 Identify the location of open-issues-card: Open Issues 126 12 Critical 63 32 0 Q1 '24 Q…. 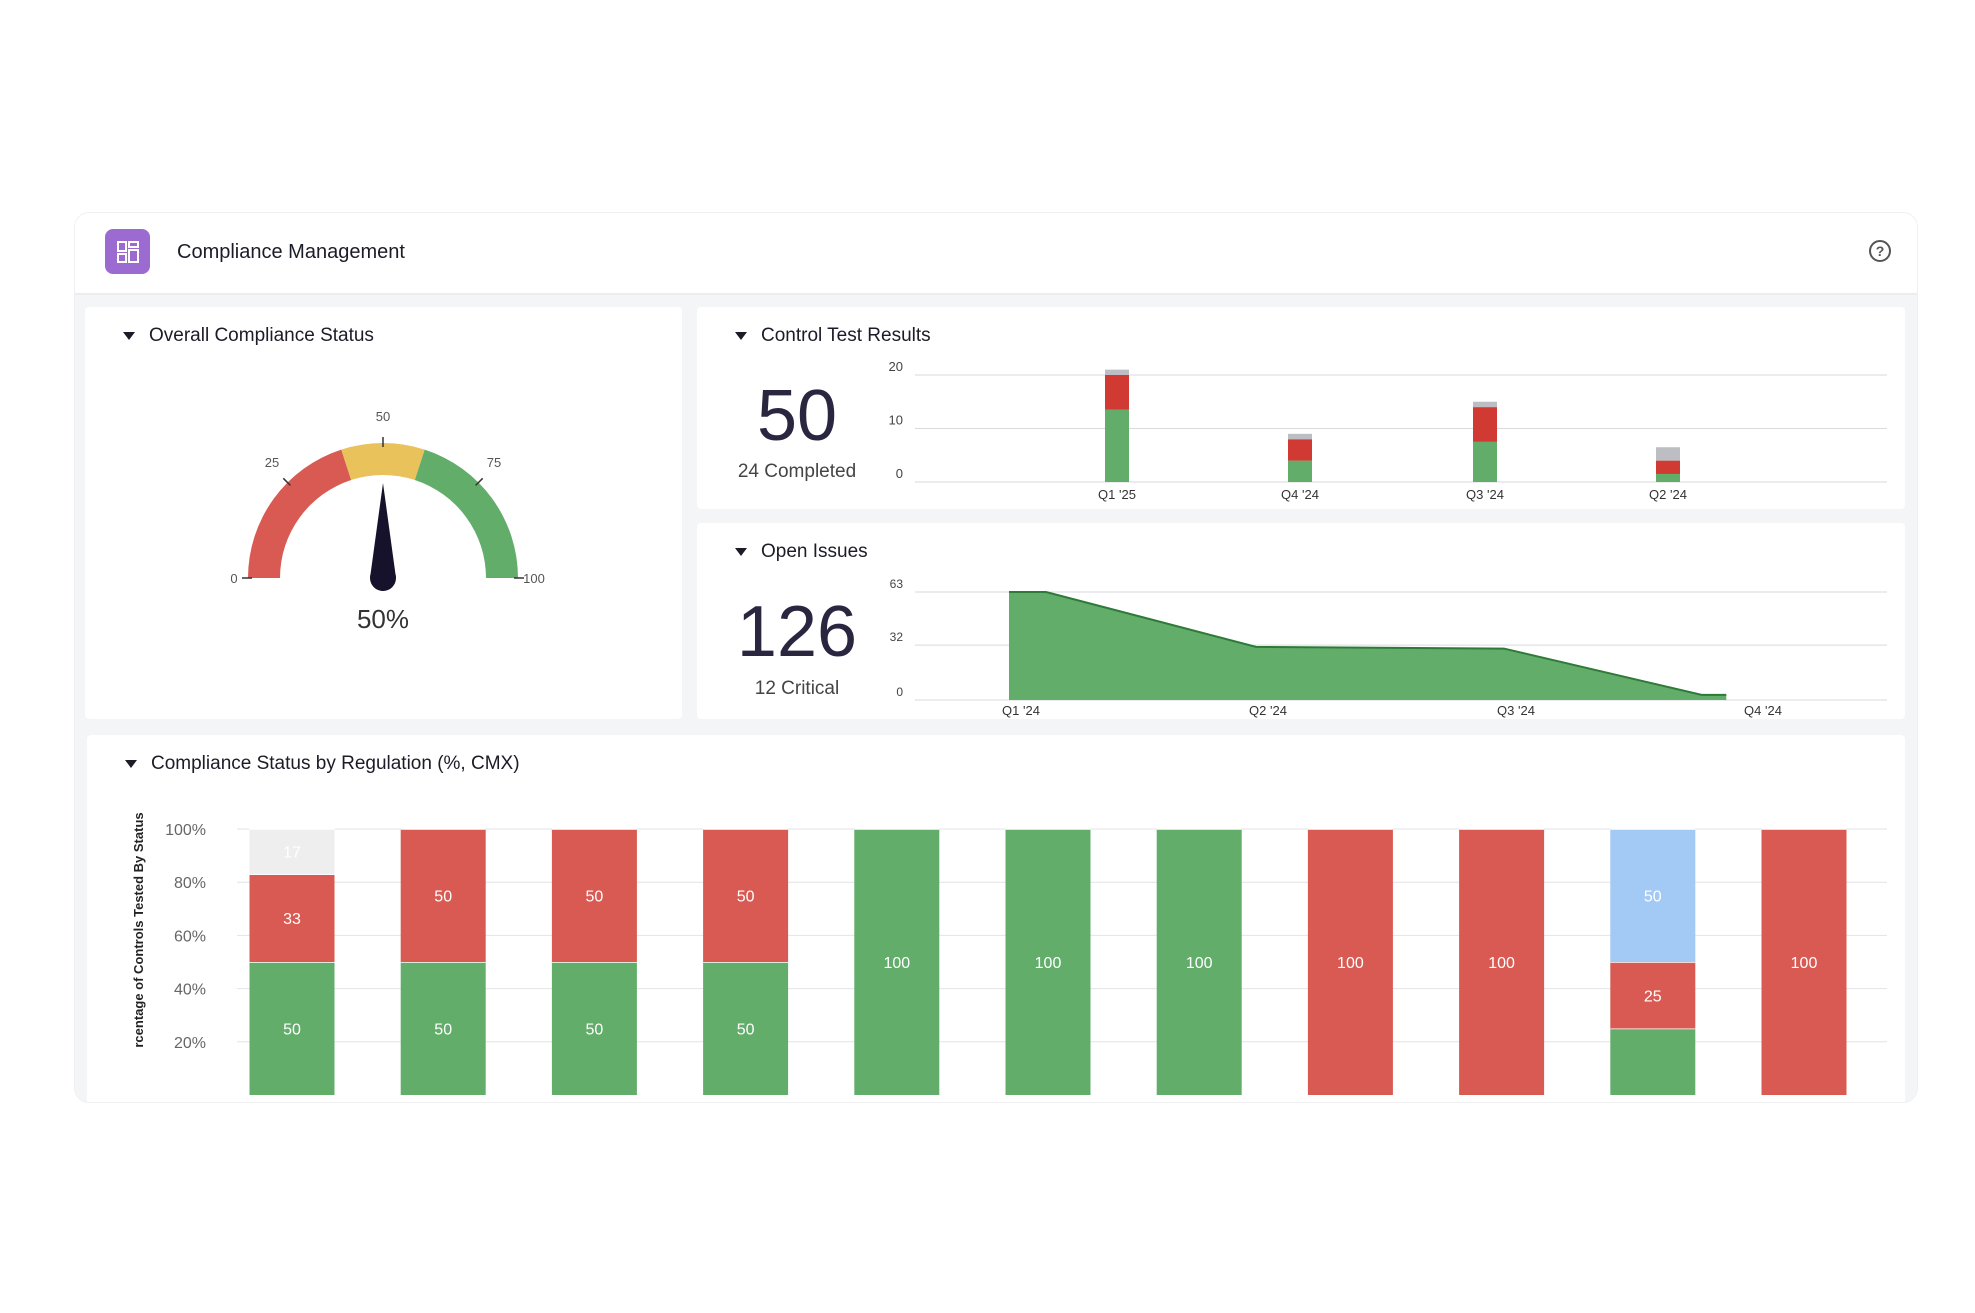
(1301, 621).